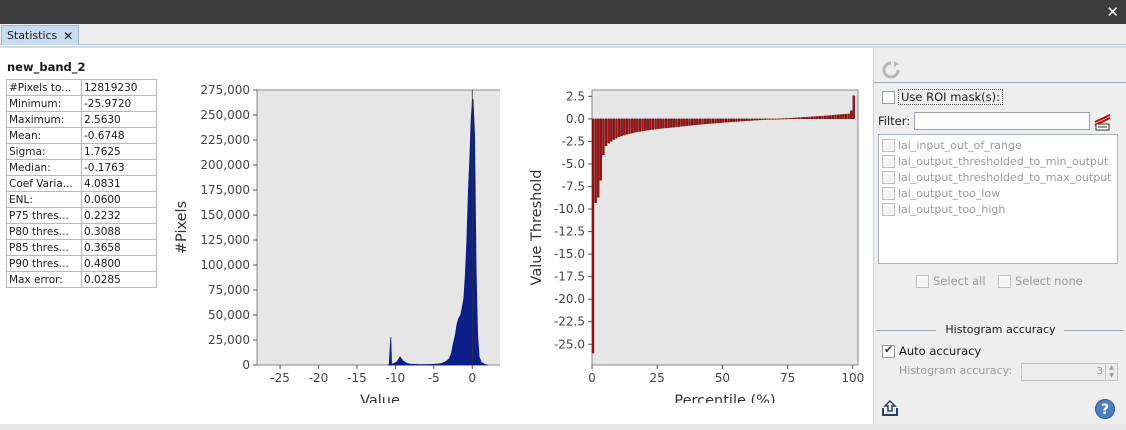 This screenshot has height=430, width=1126. What do you see at coordinates (563, 12) in the screenshot?
I see `window-titlebar: ✕` at bounding box center [563, 12].